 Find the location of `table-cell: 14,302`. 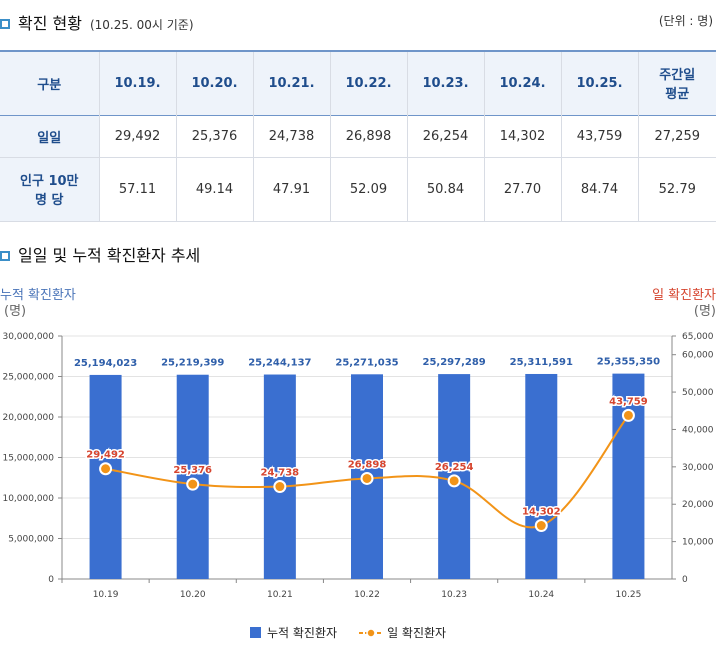

table-cell: 14,302 is located at coordinates (523, 136).